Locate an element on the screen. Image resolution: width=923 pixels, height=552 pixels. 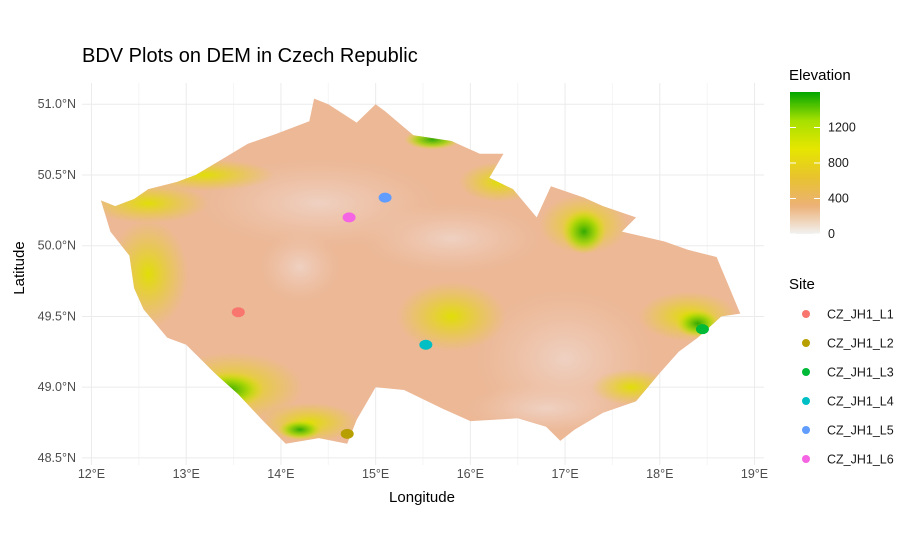
y-tick-label: 50.0°N is located at coordinates (57, 246).